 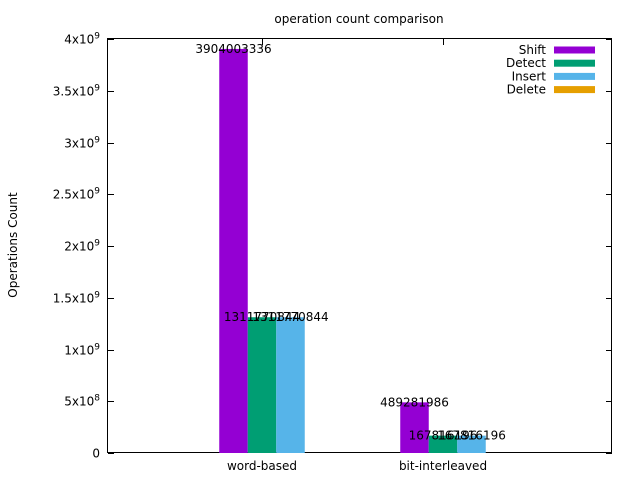 I want to click on y-tick-label: 1.5x109, so click(x=76, y=298).